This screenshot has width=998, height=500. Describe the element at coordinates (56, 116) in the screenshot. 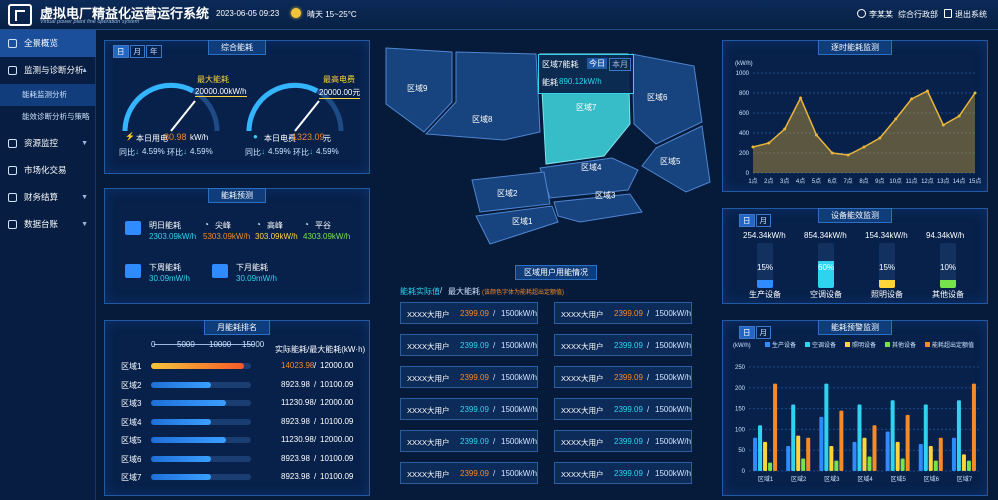

I see `sidebar-sub-efficiency: 能效诊断分析与策略` at that location.